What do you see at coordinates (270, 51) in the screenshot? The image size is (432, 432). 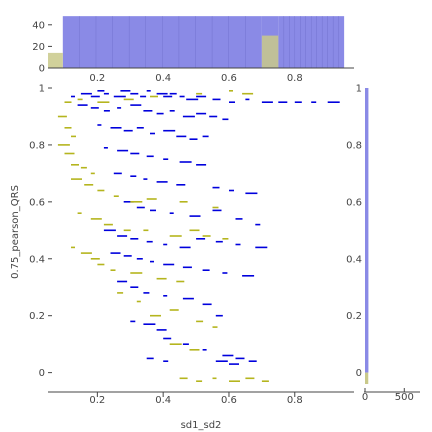 I see `top-histogram-bar` at bounding box center [270, 51].